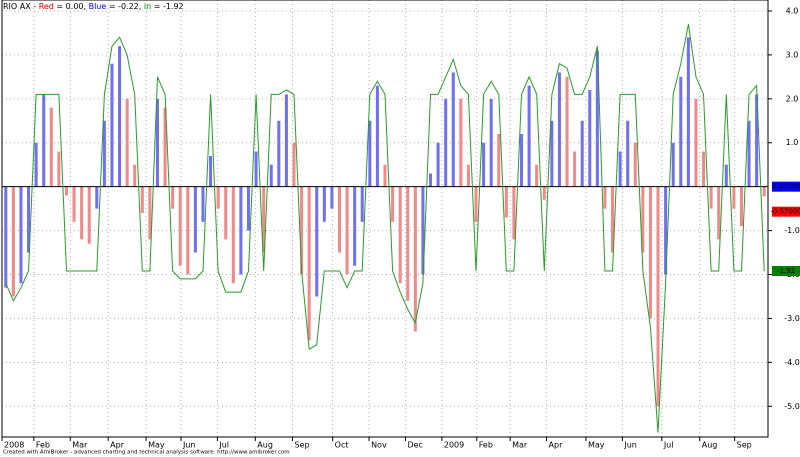 Image resolution: width=800 pixels, height=457 pixels. What do you see at coordinates (125, 6) in the screenshot?
I see `title-part: = -0.22,` at bounding box center [125, 6].